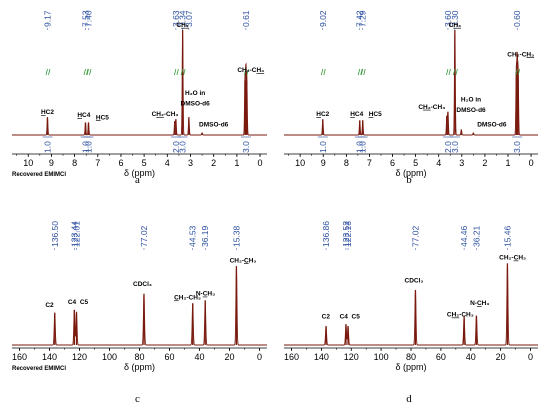  I want to click on panel-letter: c, so click(137, 399).